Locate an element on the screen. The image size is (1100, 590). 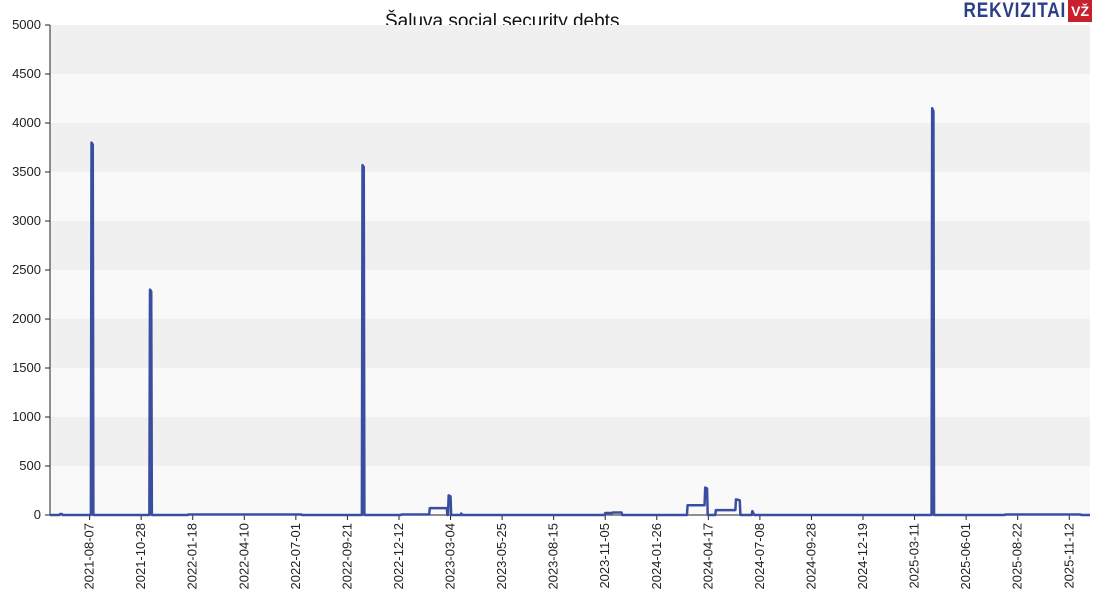
y-tick-label: 500 is located at coordinates (30, 465).